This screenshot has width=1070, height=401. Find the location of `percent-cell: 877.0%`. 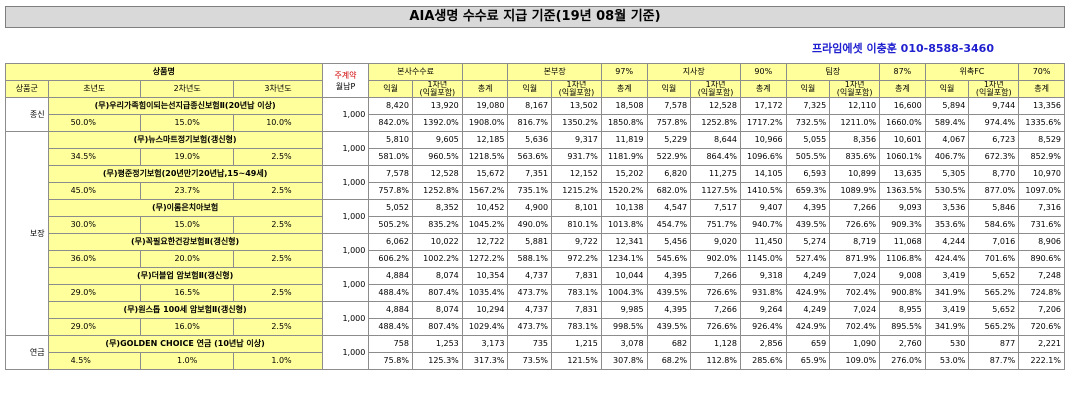

percent-cell: 877.0% is located at coordinates (994, 191).